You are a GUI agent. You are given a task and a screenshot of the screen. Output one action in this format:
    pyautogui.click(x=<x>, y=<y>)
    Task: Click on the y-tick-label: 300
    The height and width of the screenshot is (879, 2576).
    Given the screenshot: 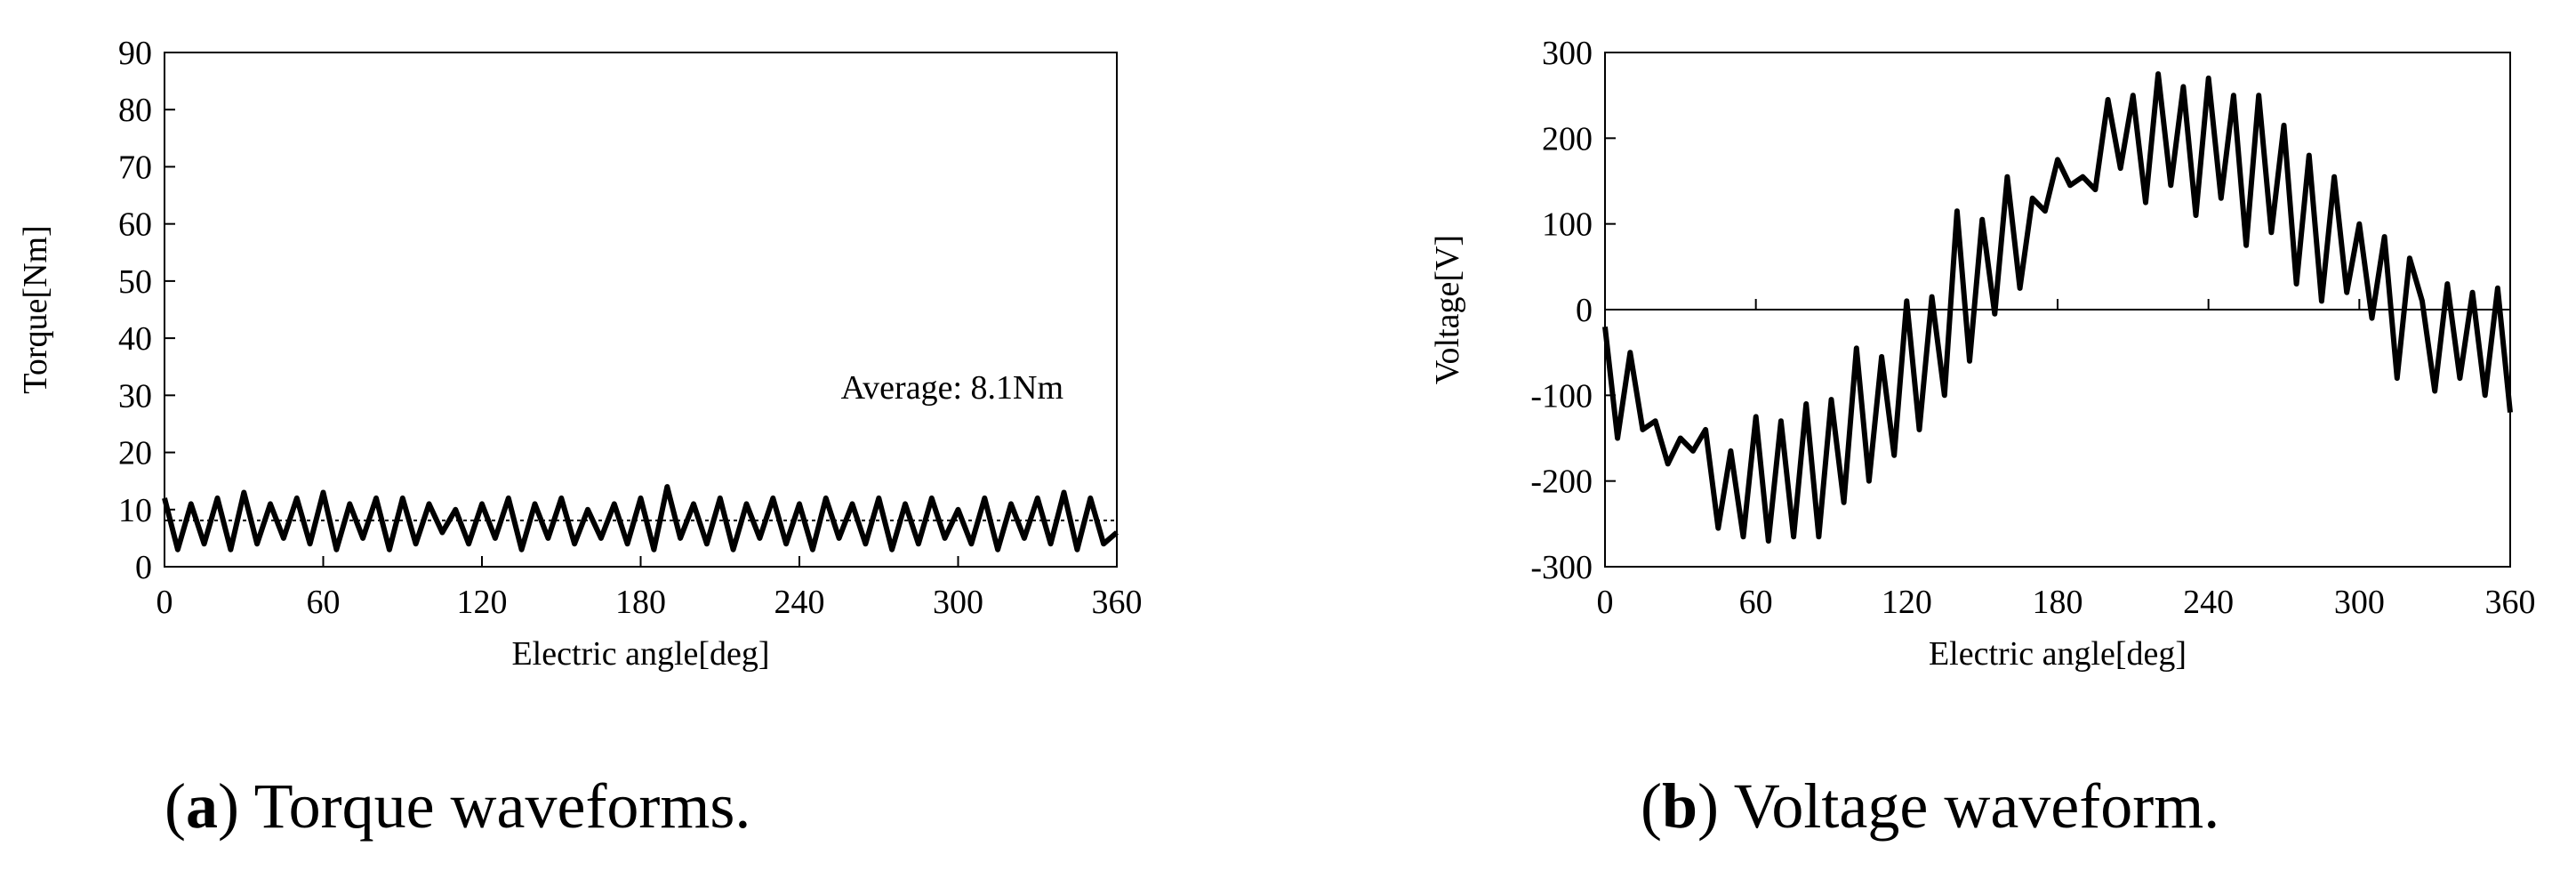 What is the action you would take?
    pyautogui.click(x=1567, y=53)
    